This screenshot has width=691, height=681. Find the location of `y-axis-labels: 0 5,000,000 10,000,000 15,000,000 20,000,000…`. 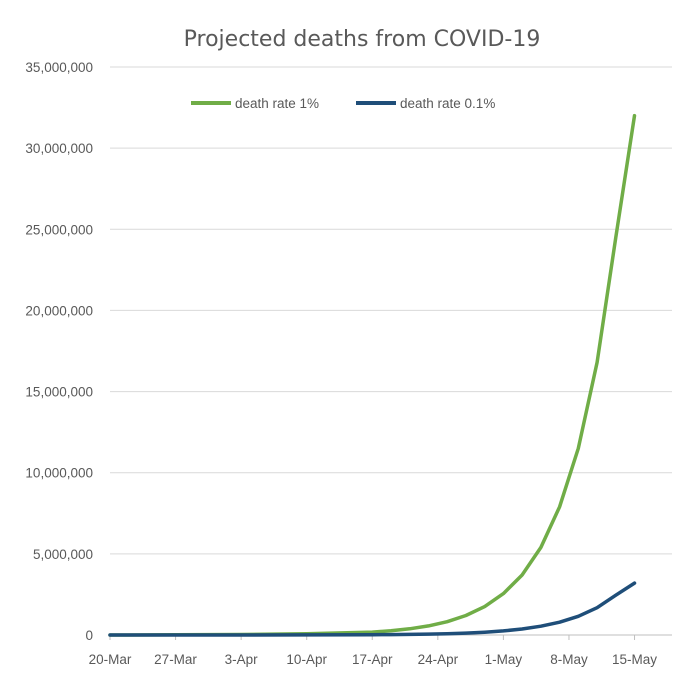

y-axis-labels: 0 5,000,000 10,000,000 15,000,000 20,000,000… is located at coordinates (59, 351).